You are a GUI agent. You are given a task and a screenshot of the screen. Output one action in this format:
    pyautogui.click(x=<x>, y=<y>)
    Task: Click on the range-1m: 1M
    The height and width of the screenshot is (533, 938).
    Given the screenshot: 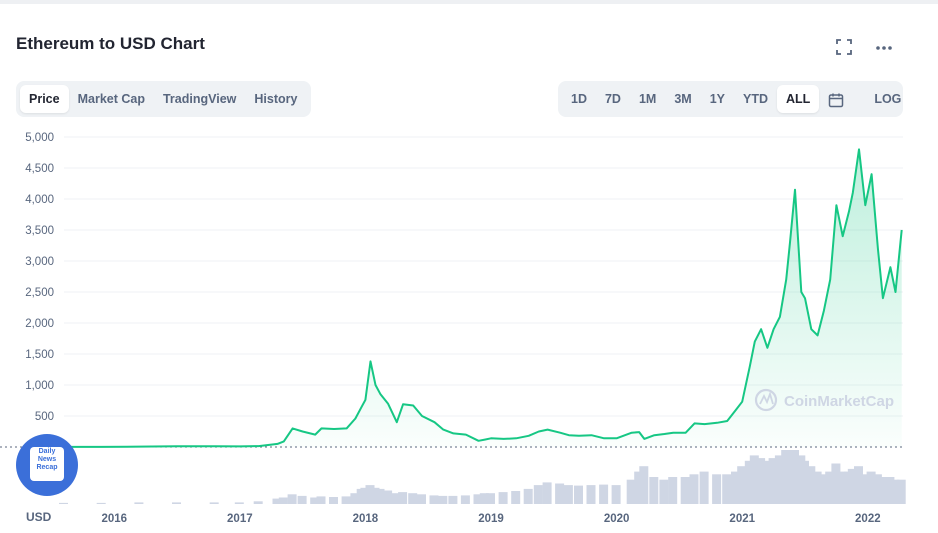 What is the action you would take?
    pyautogui.click(x=647, y=99)
    